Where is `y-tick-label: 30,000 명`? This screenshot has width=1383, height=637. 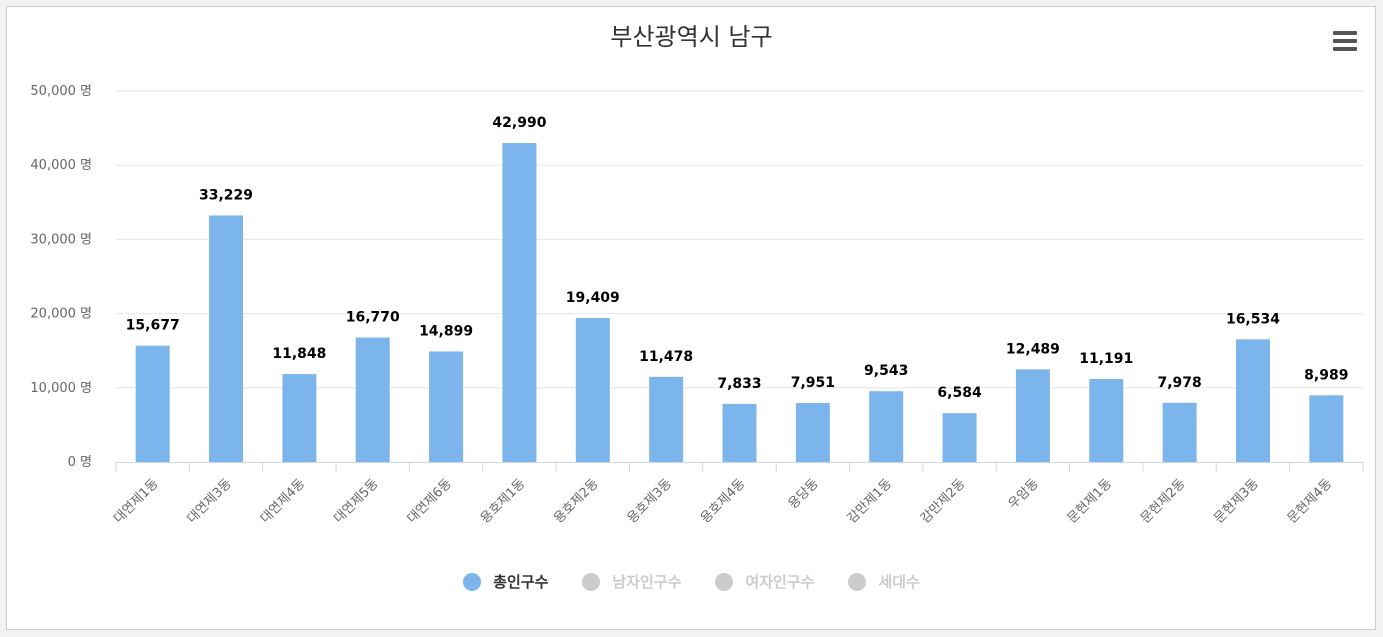
y-tick-label: 30,000 명 is located at coordinates (61, 239).